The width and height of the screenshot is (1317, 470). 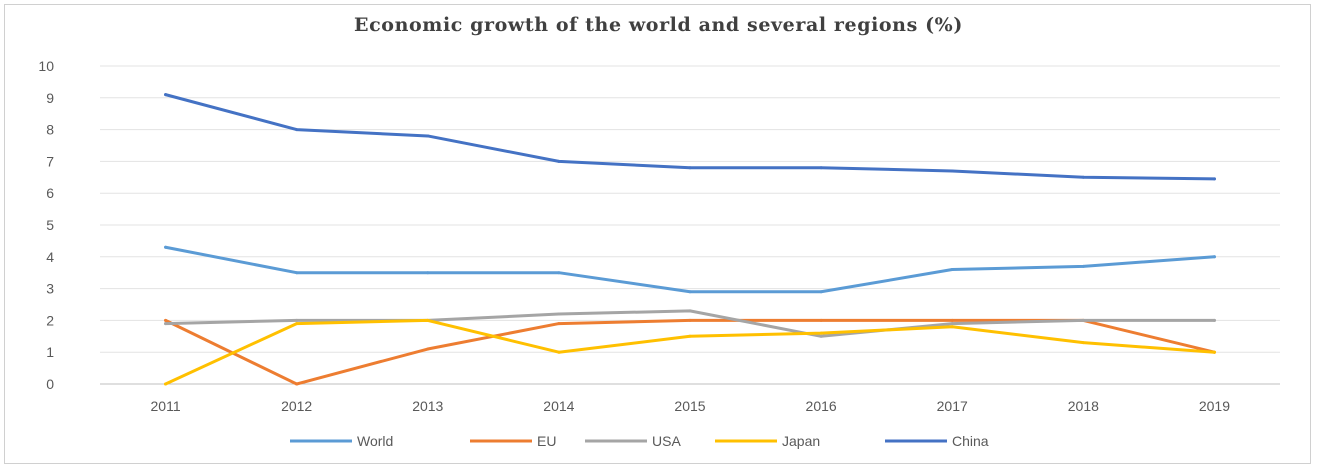 I want to click on series-usa, so click(x=690, y=323).